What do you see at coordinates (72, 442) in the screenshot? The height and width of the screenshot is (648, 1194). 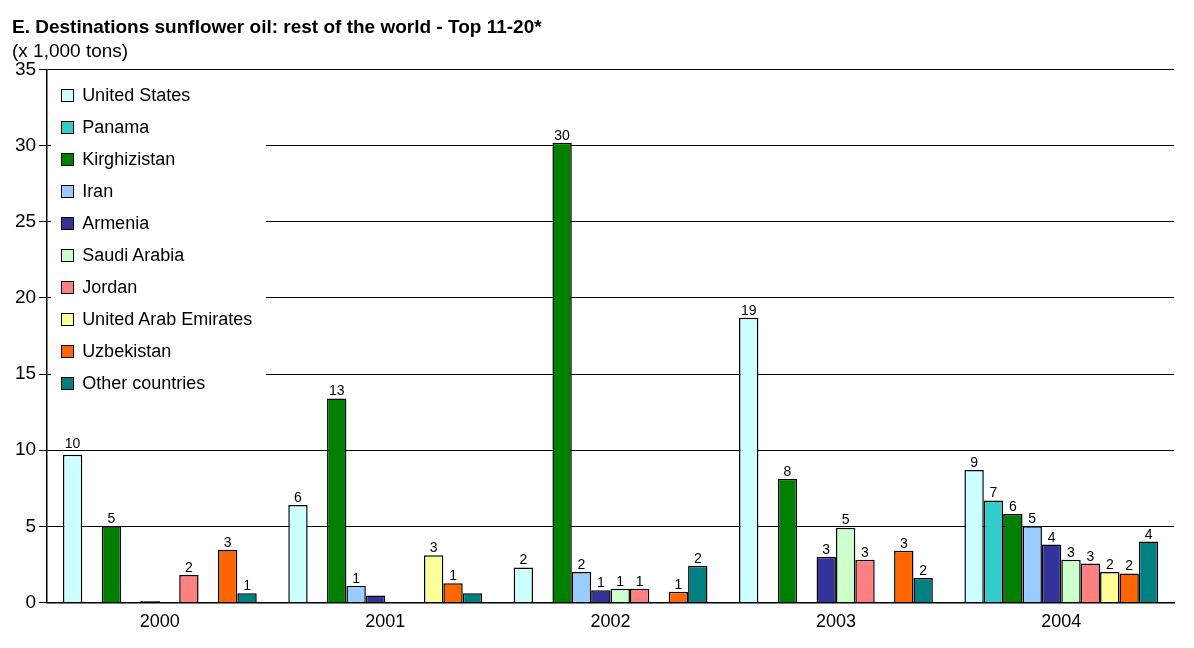 I see `data-label: 10` at bounding box center [72, 442].